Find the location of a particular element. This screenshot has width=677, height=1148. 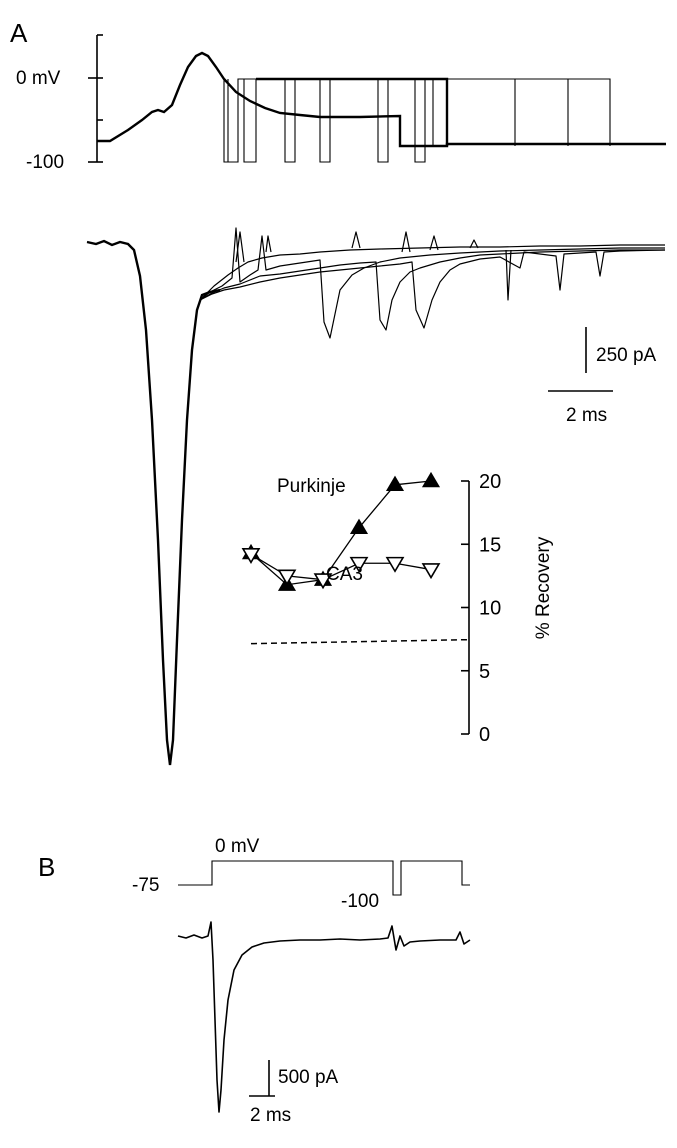

scale-bar-a: 250 pA 2 ms is located at coordinates (602, 376).